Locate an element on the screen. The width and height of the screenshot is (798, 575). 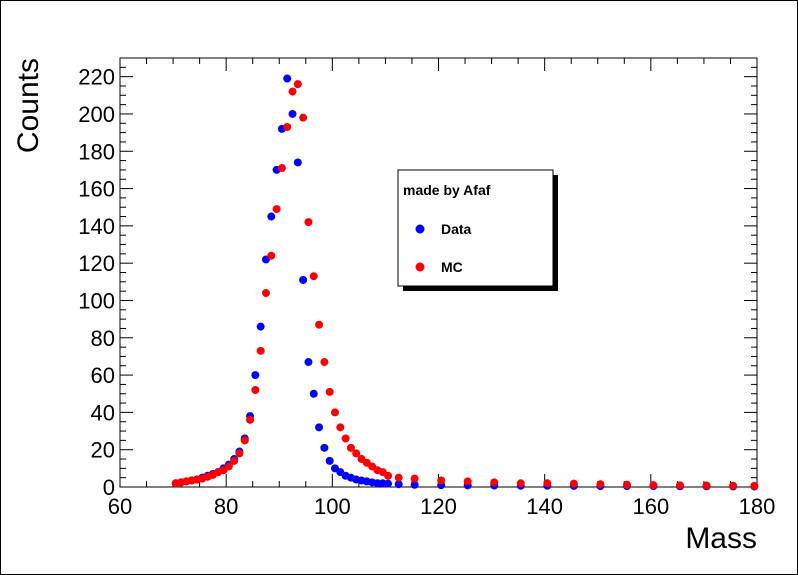
y-tick-label: 120 is located at coordinates (96, 263).